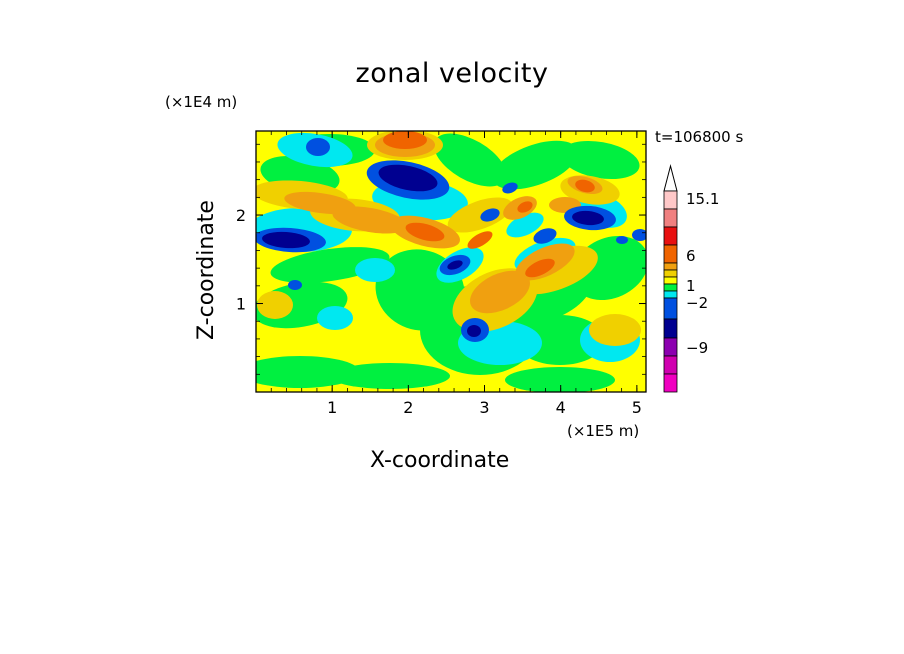 The image size is (904, 654). What do you see at coordinates (408, 407) in the screenshot?
I see `x-tick-label: 2` at bounding box center [408, 407].